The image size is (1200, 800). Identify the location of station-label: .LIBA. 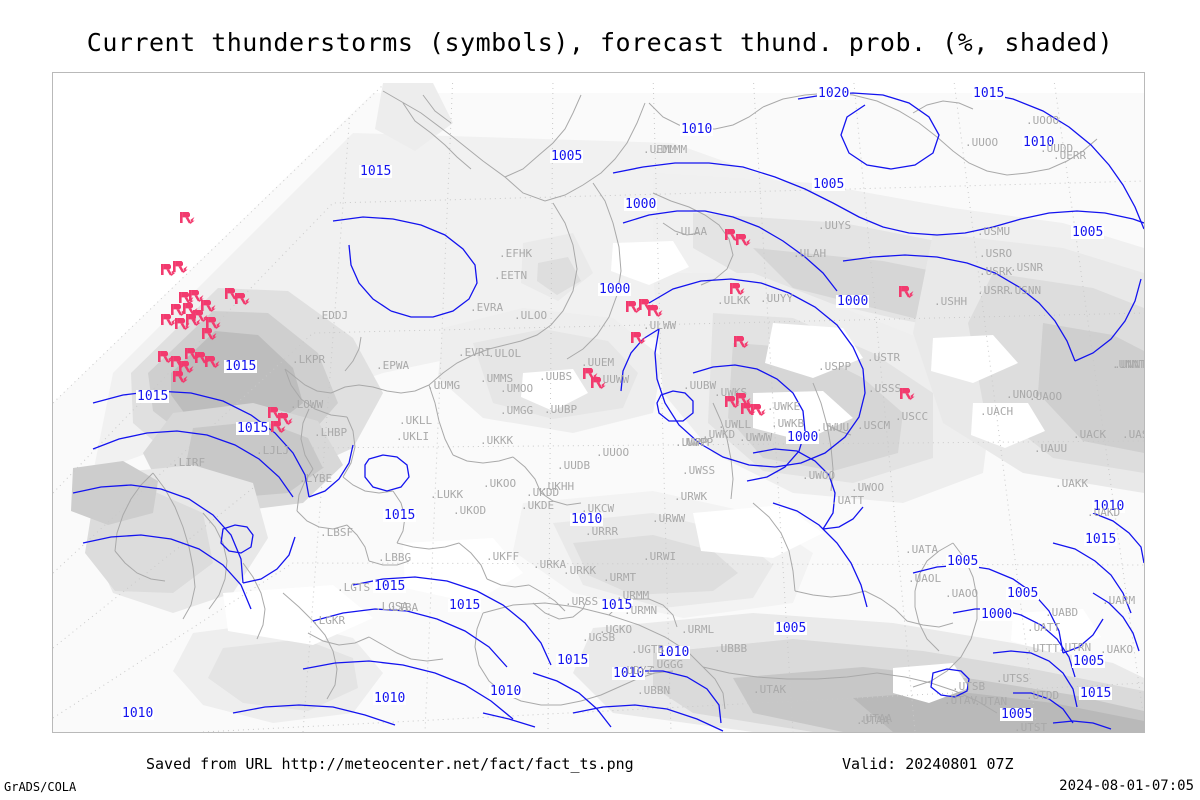
(402, 607).